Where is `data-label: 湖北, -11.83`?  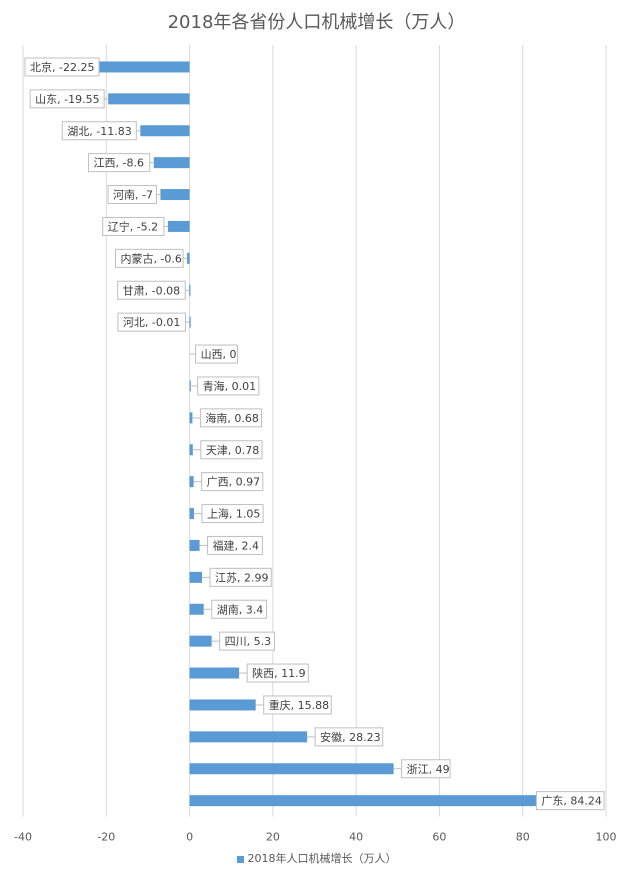 data-label: 湖北, -11.83 is located at coordinates (99, 131).